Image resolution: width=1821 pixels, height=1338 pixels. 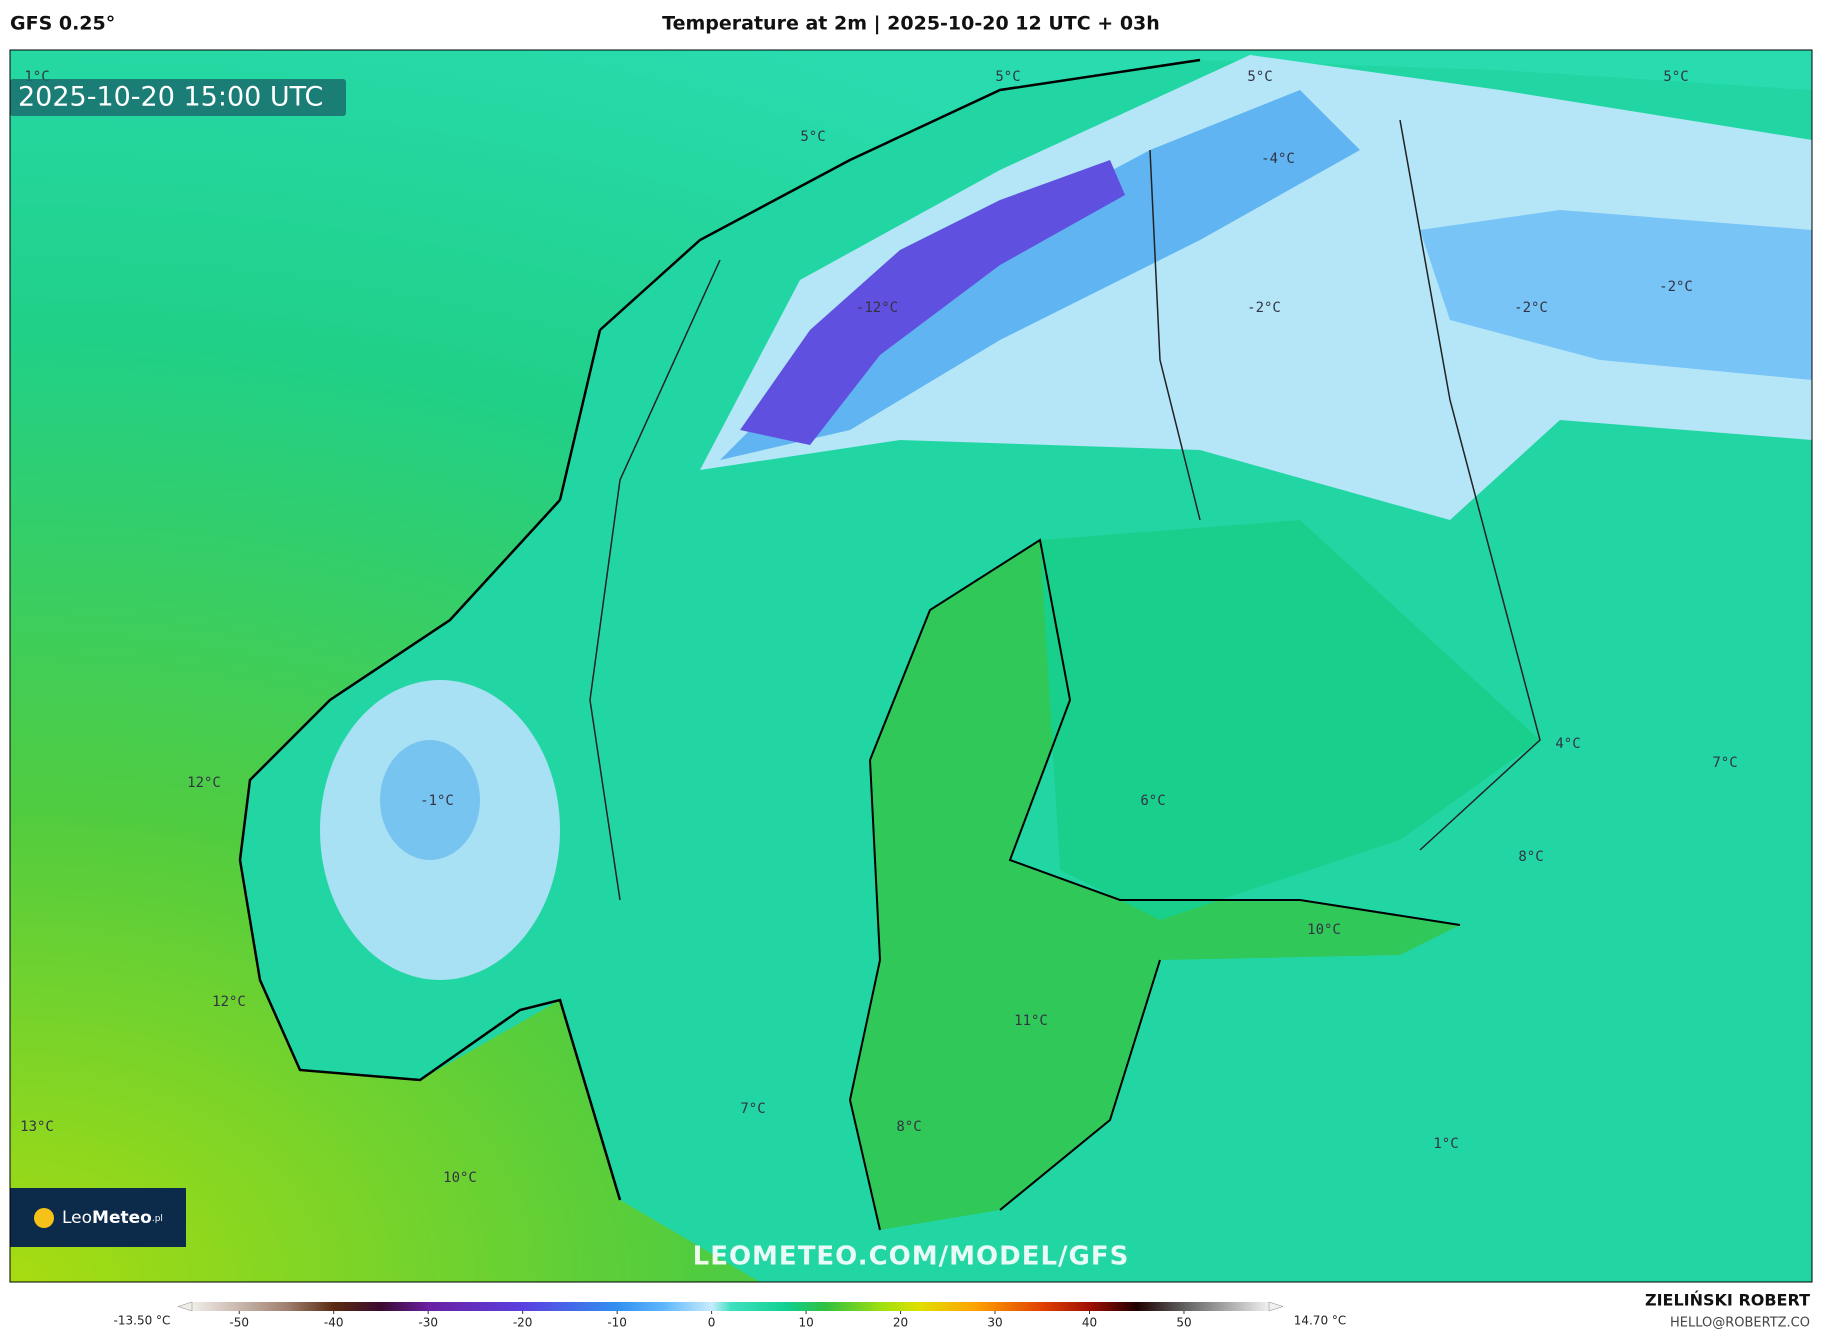 What do you see at coordinates (1290, 720) in the screenshot?
I see `finland-area` at bounding box center [1290, 720].